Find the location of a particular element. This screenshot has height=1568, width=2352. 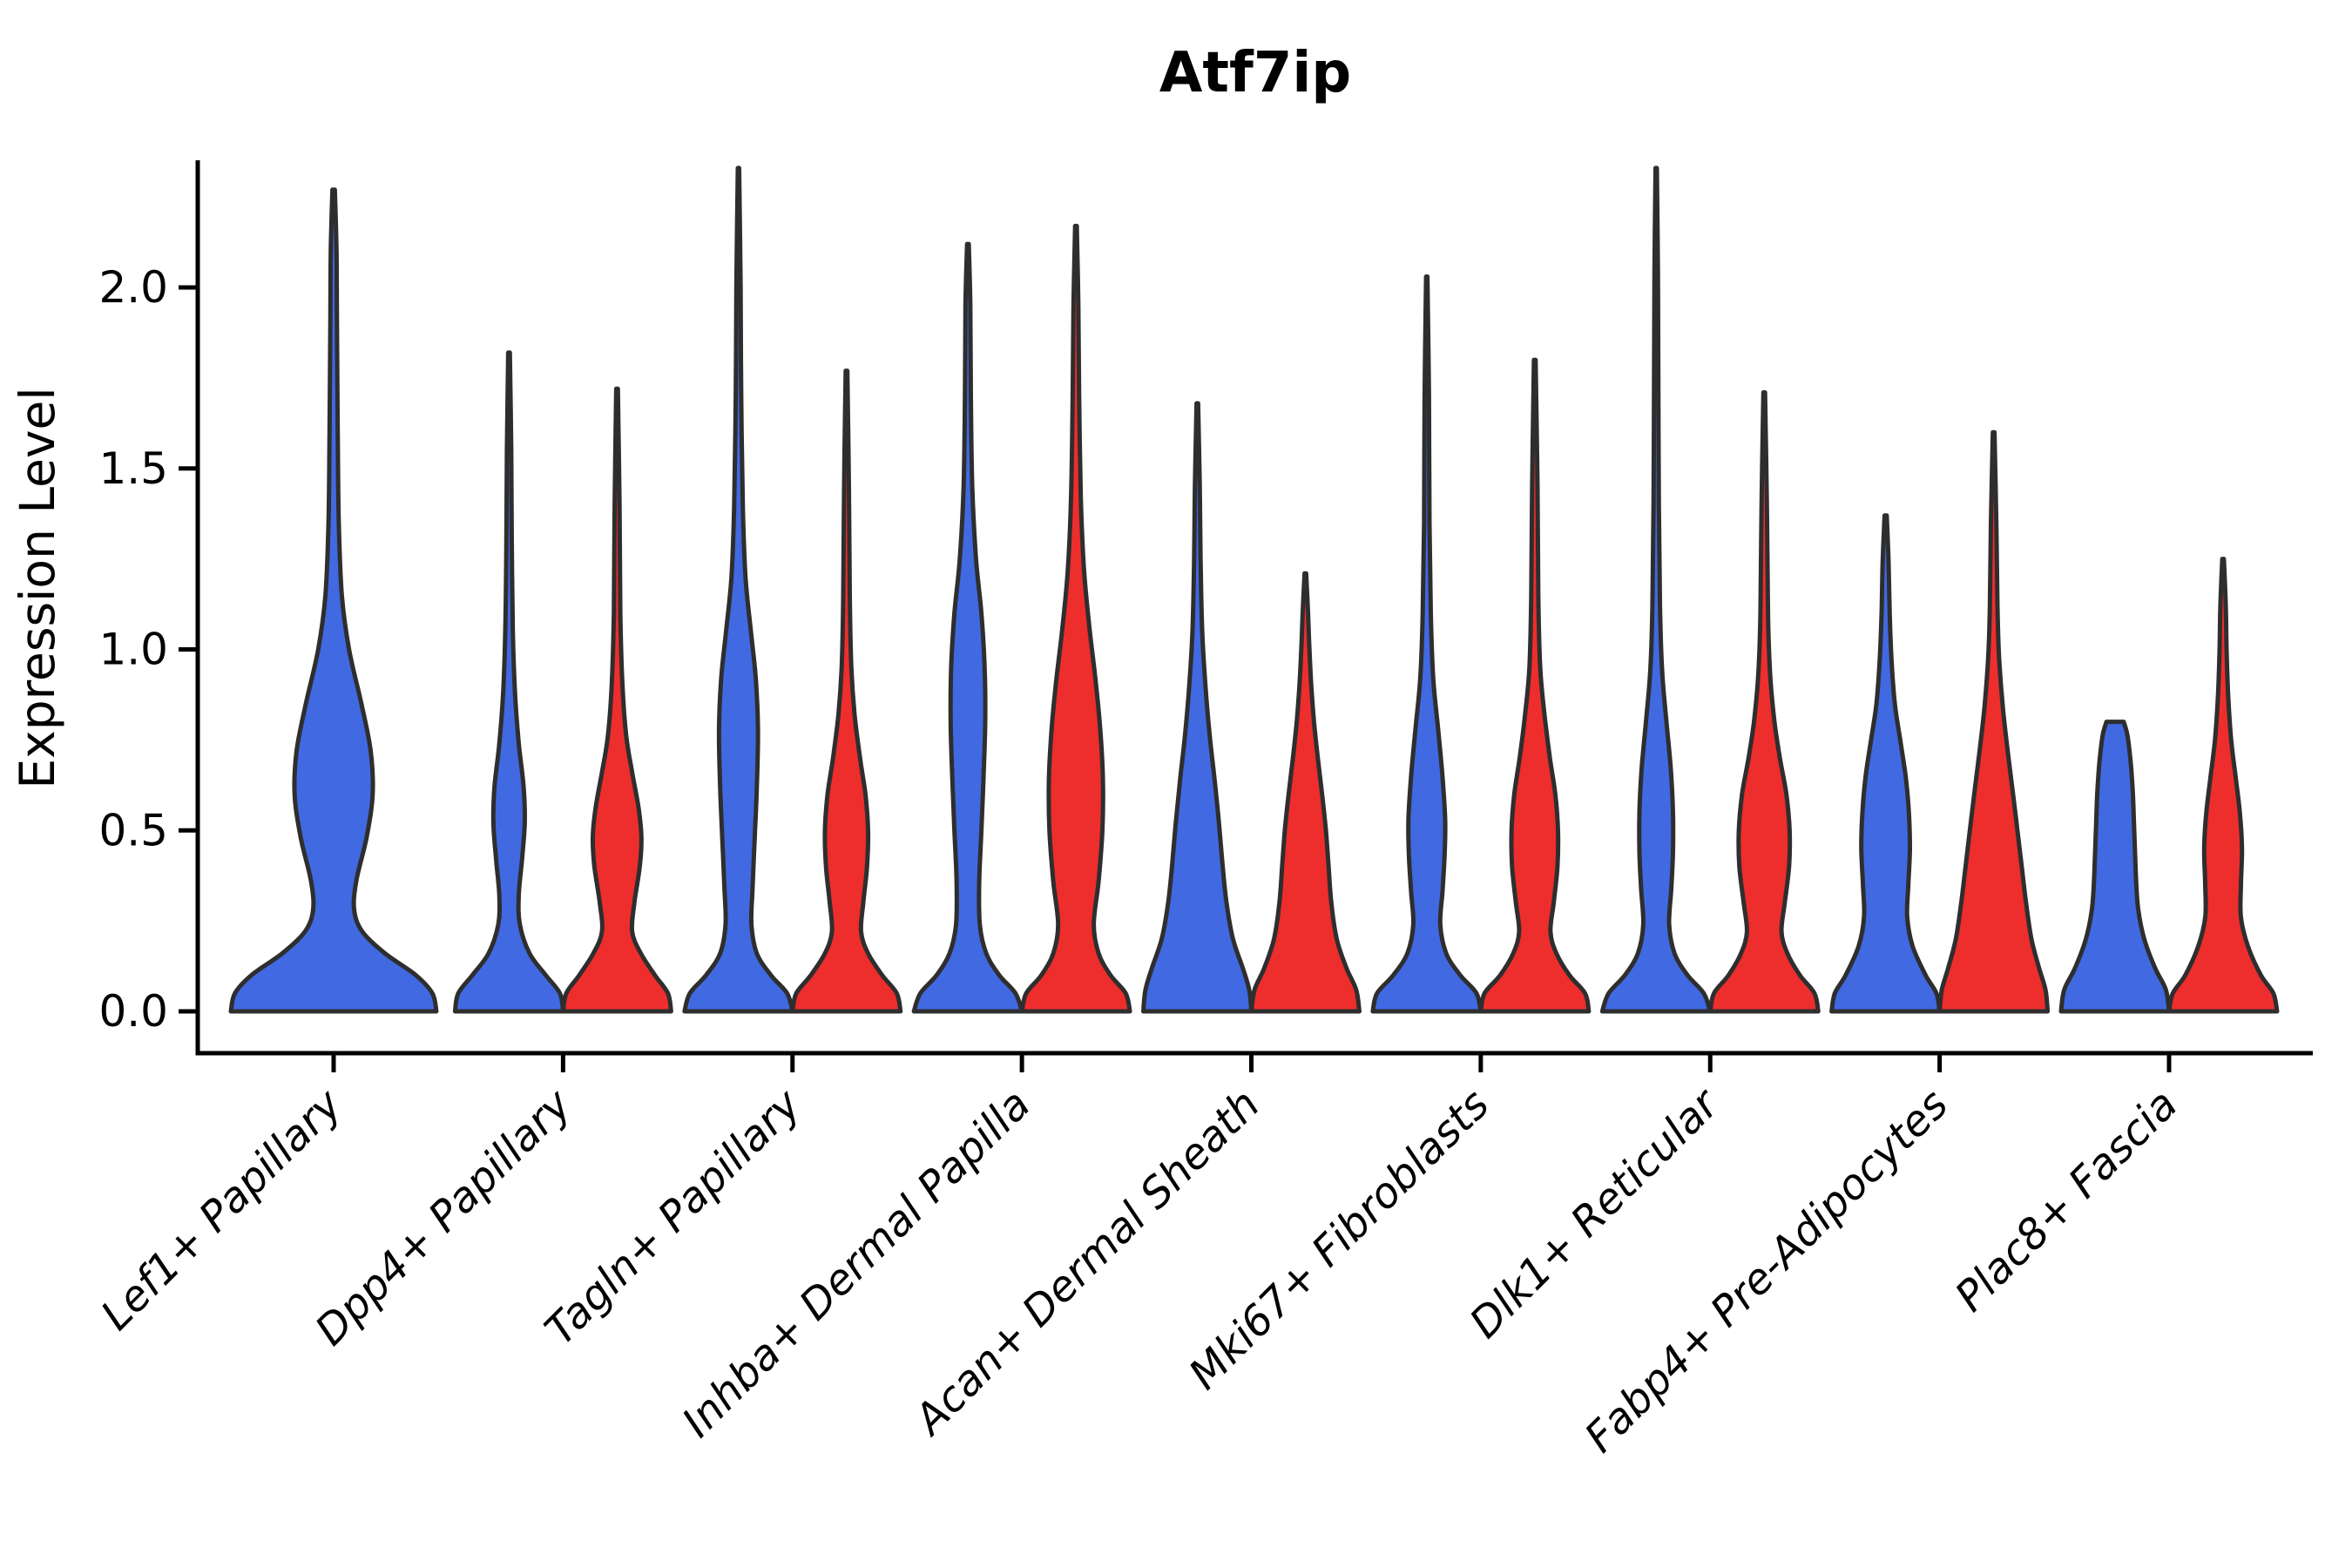

y-tick-label: 1.5 is located at coordinates (133, 469).